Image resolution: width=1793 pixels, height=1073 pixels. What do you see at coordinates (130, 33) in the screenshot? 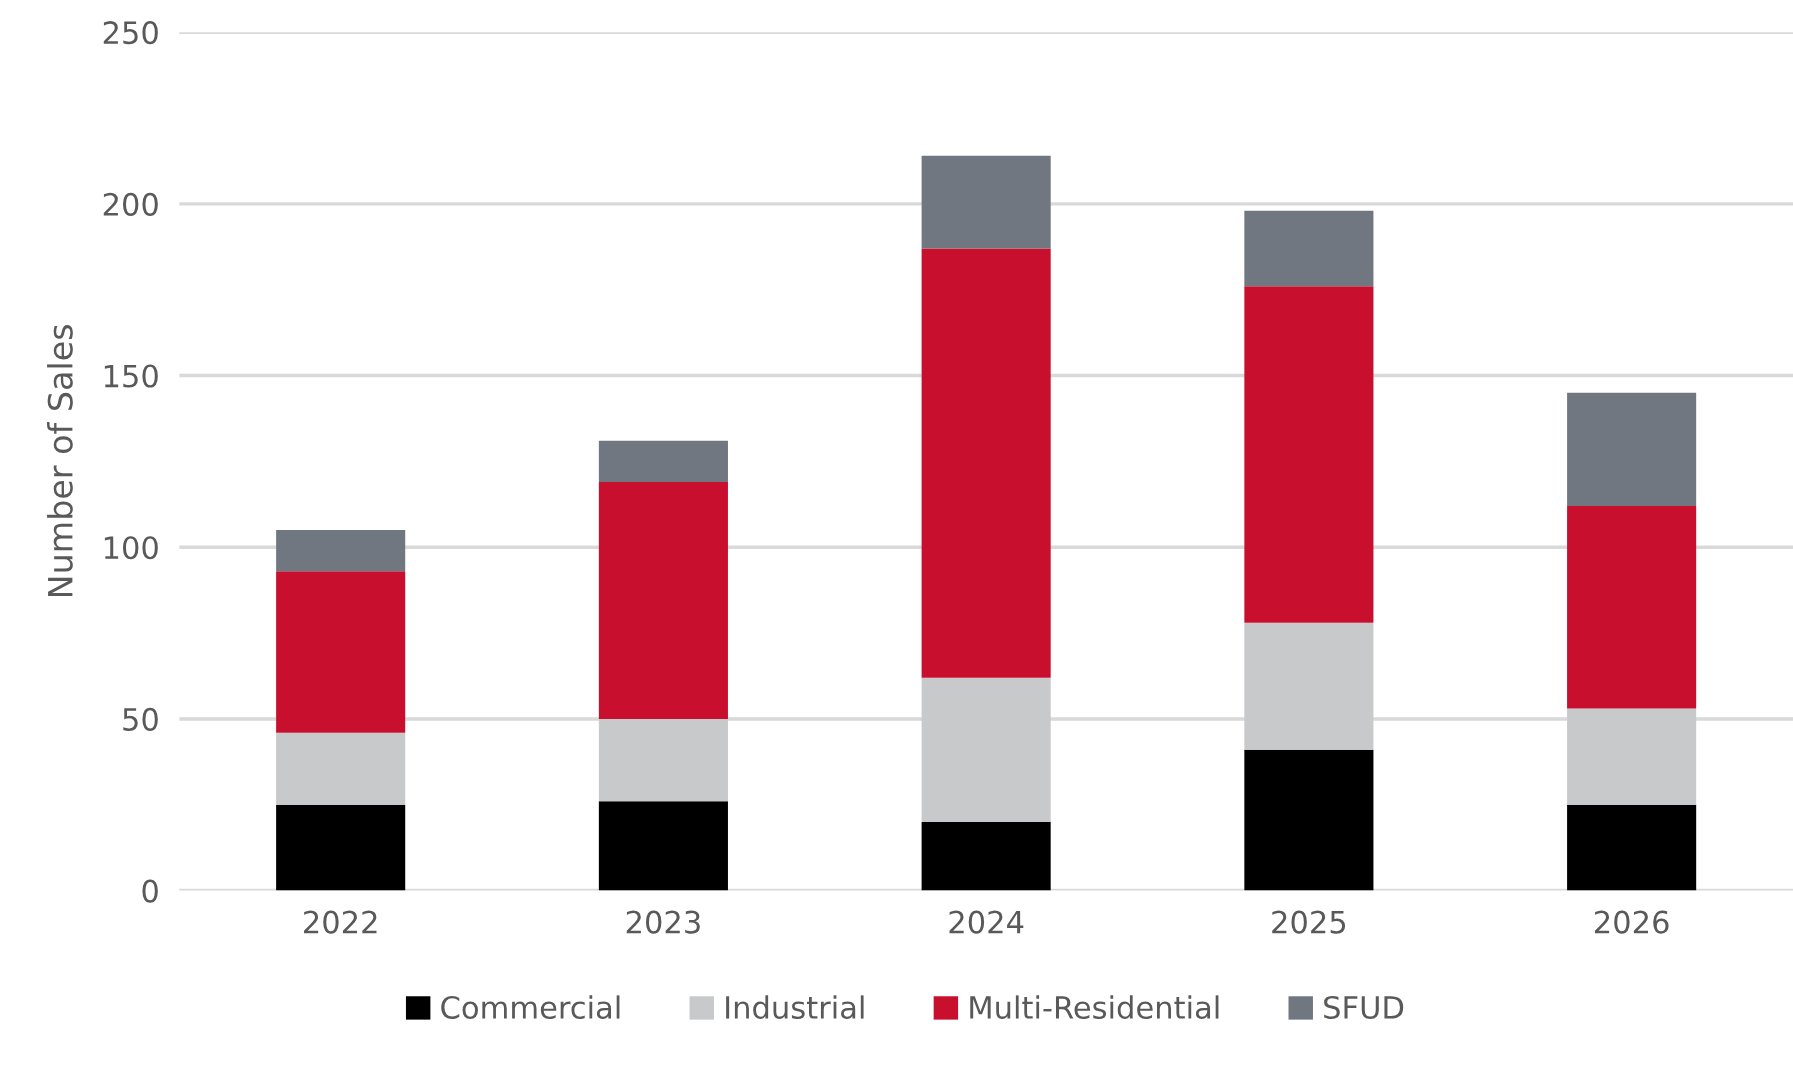
I see `y-tick-label: 250` at bounding box center [130, 33].